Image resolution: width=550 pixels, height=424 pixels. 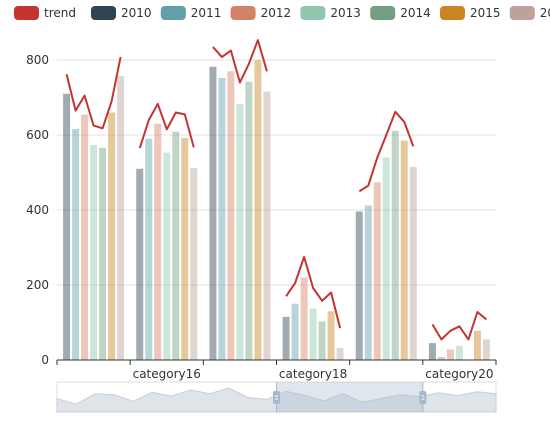 I want to click on legend-label: 2013, so click(x=345, y=13).